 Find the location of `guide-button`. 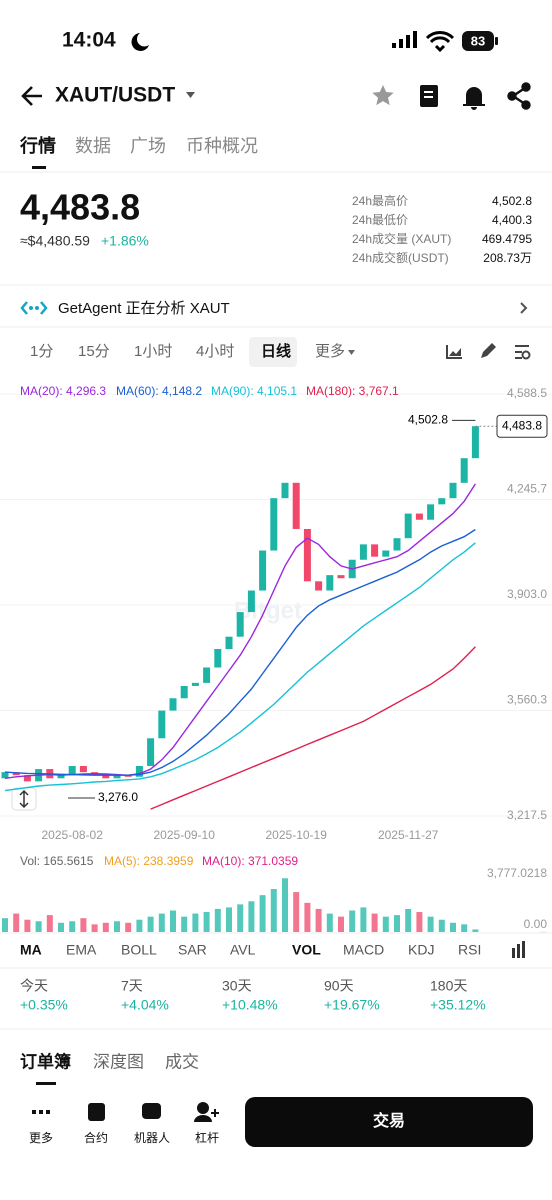

guide-button is located at coordinates (429, 96).